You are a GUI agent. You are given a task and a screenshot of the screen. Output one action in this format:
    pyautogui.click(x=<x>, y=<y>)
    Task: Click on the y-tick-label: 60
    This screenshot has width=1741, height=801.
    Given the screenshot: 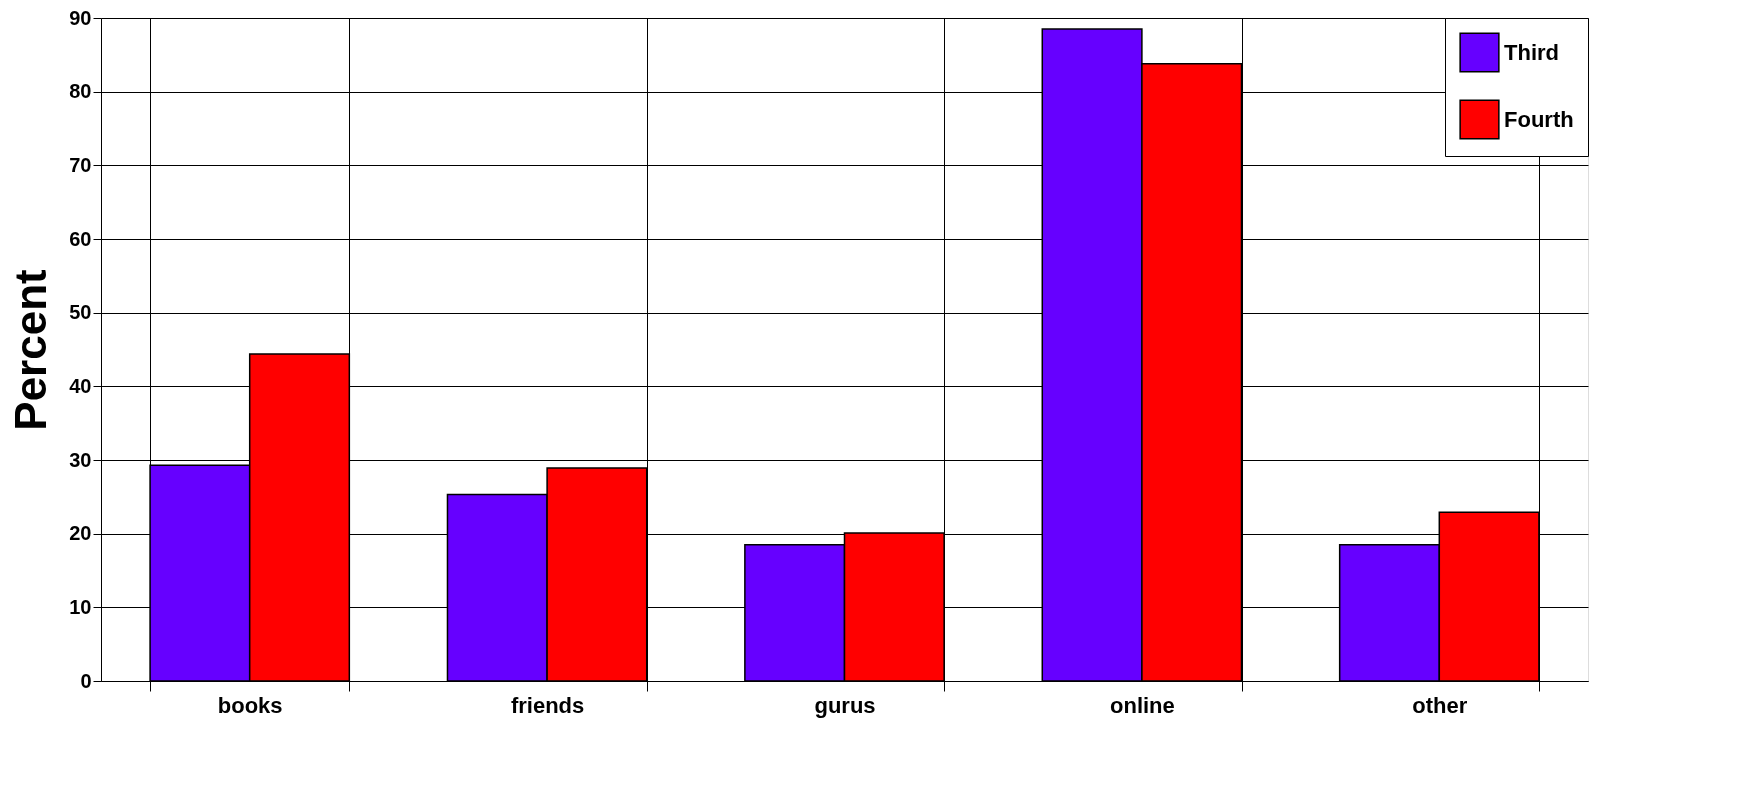 What is the action you would take?
    pyautogui.click(x=80, y=238)
    